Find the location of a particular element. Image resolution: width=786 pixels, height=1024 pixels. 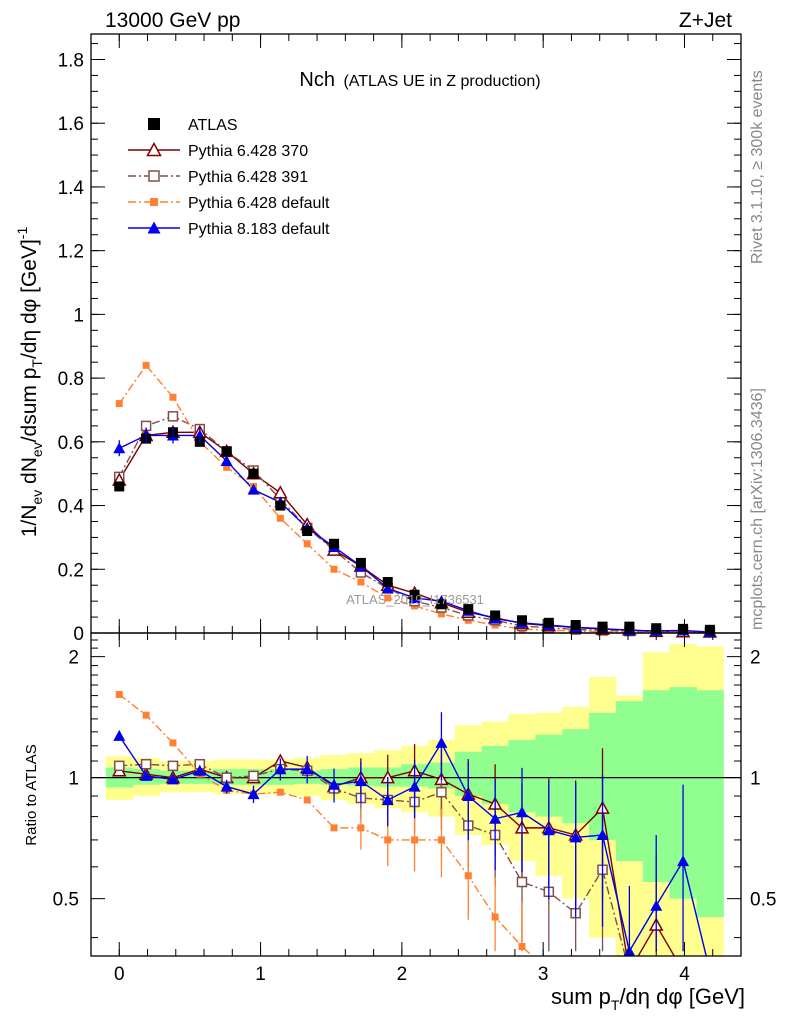

rivet-label: Rivet 3.1.10, ≥ 300k events is located at coordinates (757, 167).